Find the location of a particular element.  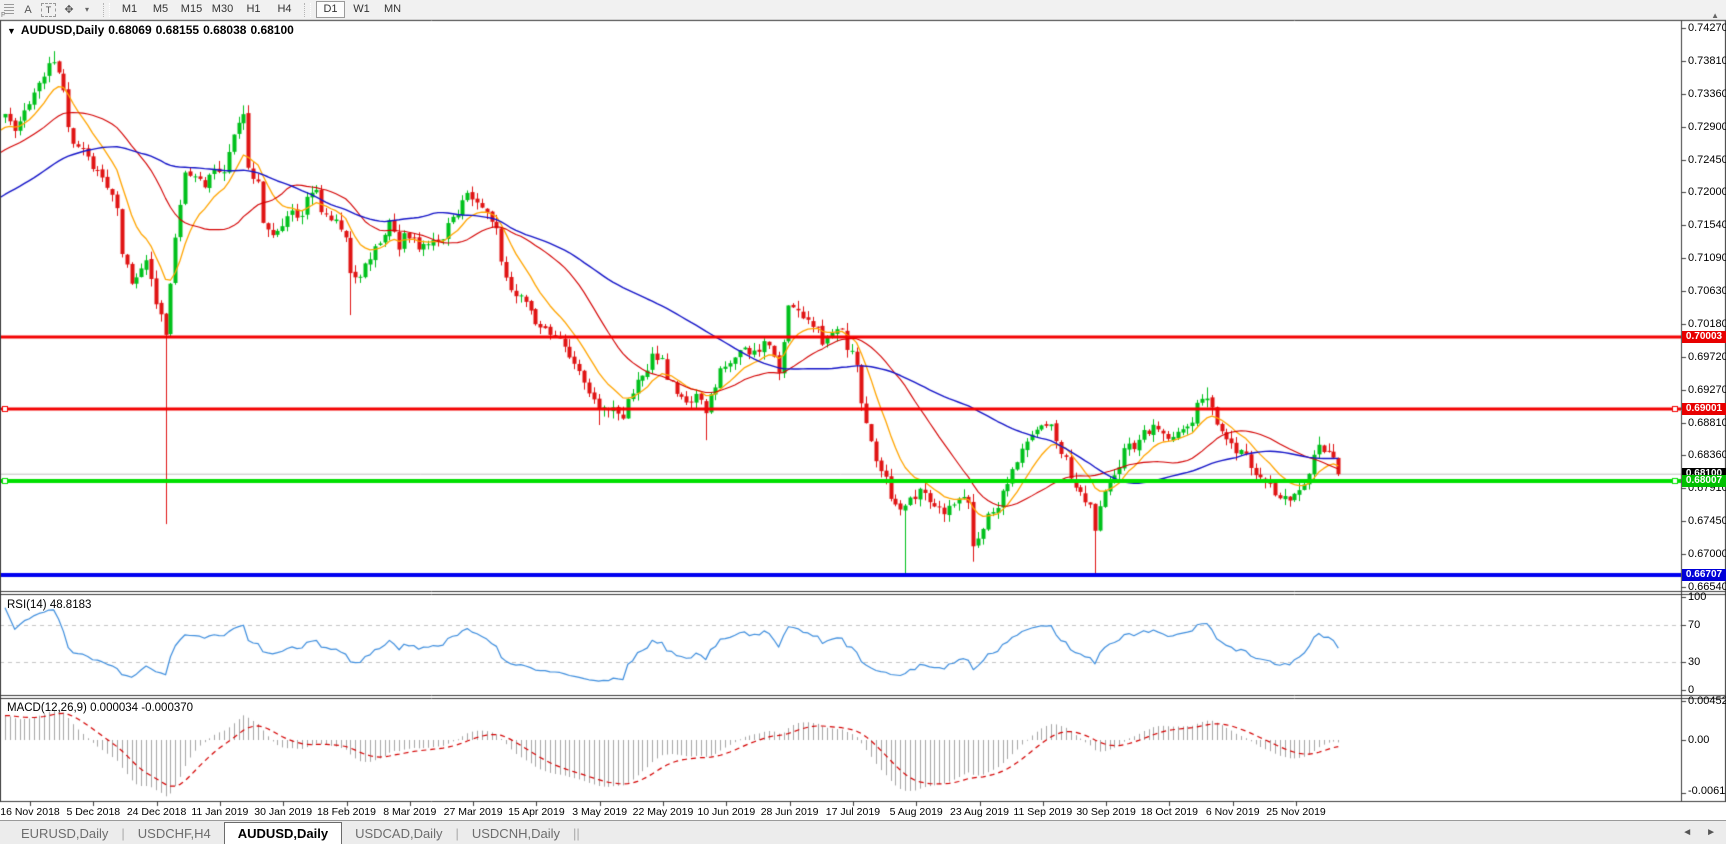

timeframe-button-m5: M5 is located at coordinates (160, 9).